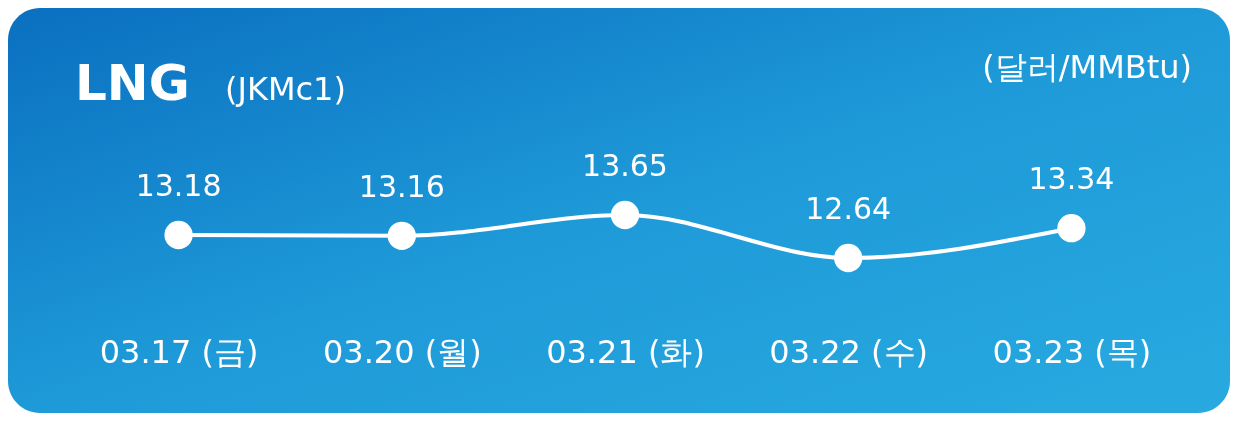 This screenshot has width=1250, height=435. I want to click on data-label: 13.18, so click(178, 186).